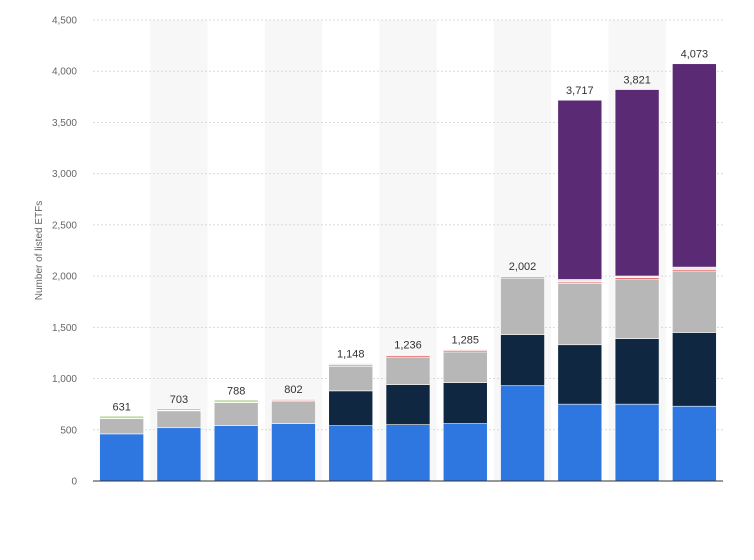  I want to click on total-label: 3,821, so click(637, 81).